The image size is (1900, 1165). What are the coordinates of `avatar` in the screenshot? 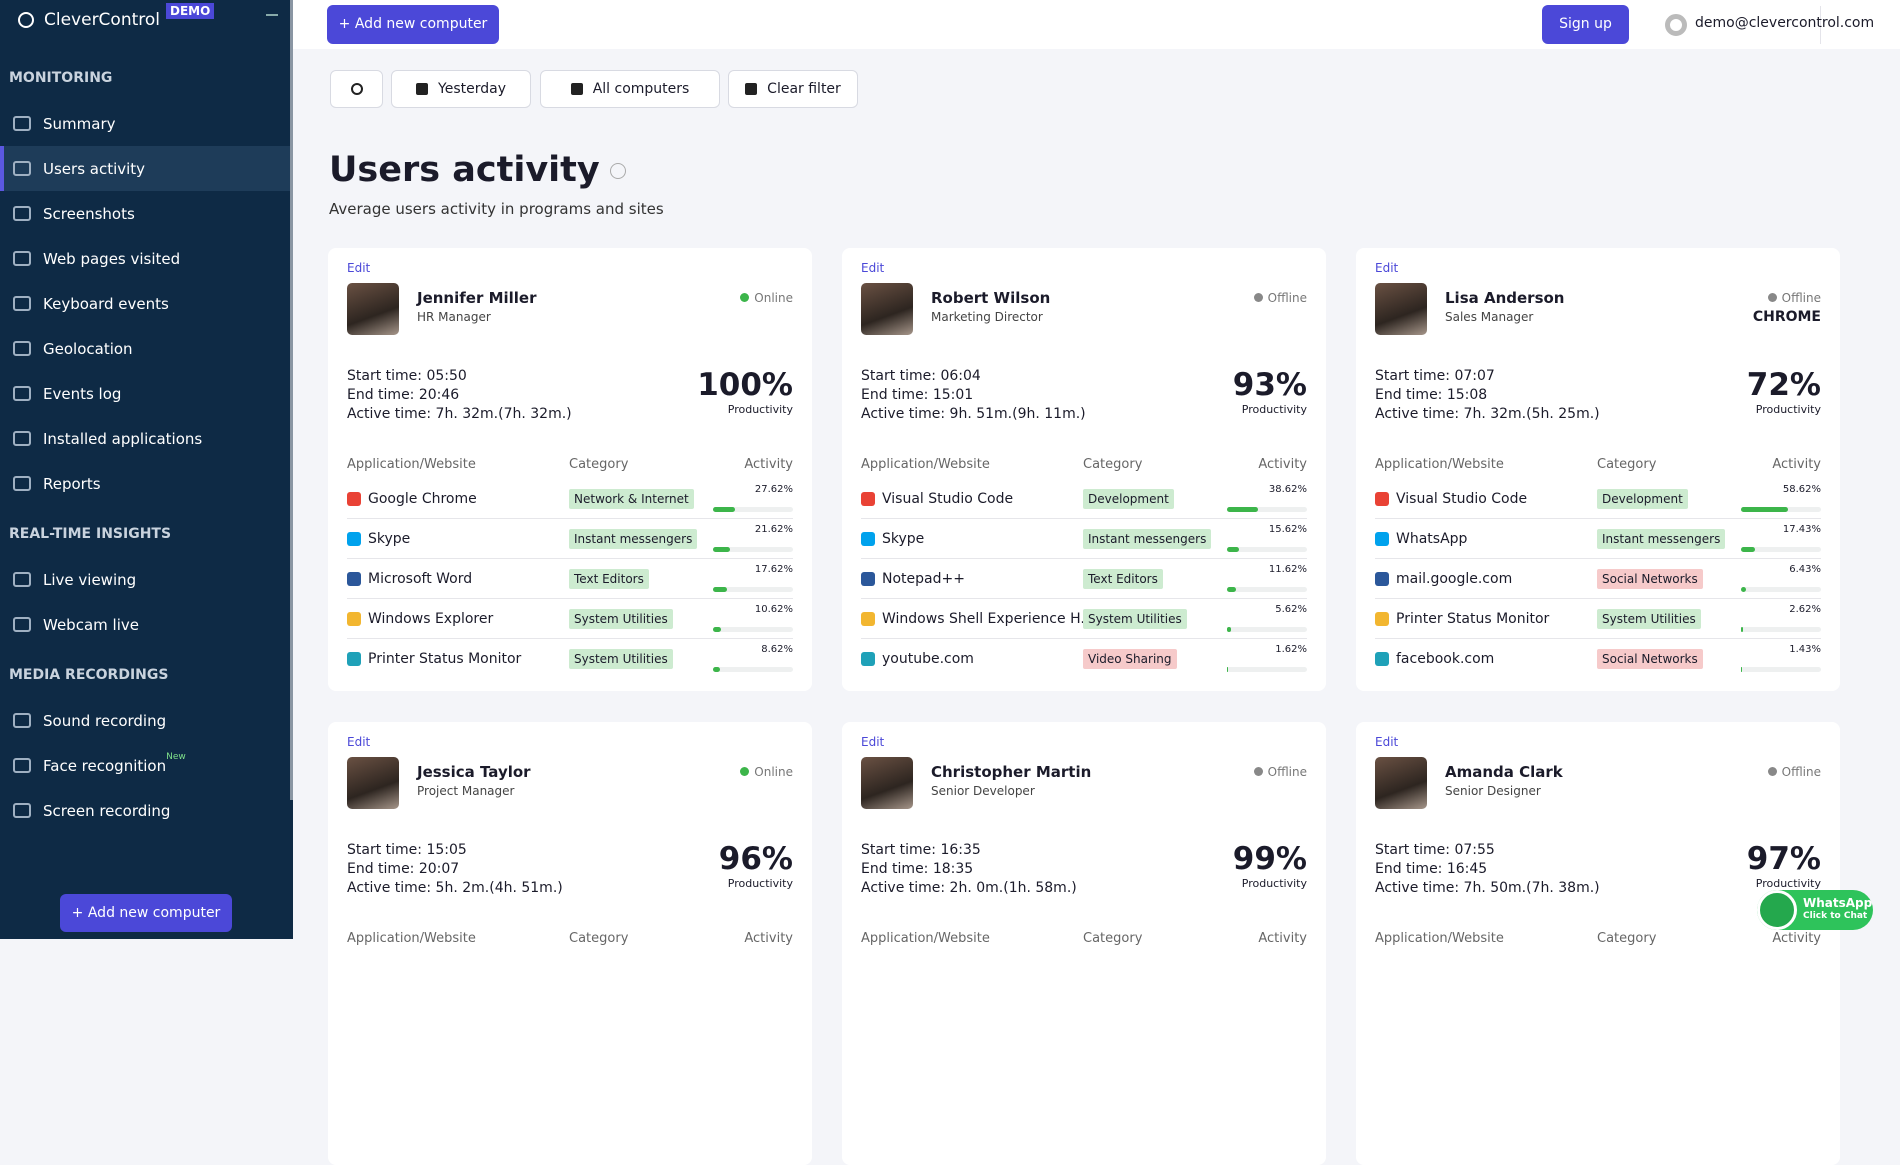 It's located at (887, 783).